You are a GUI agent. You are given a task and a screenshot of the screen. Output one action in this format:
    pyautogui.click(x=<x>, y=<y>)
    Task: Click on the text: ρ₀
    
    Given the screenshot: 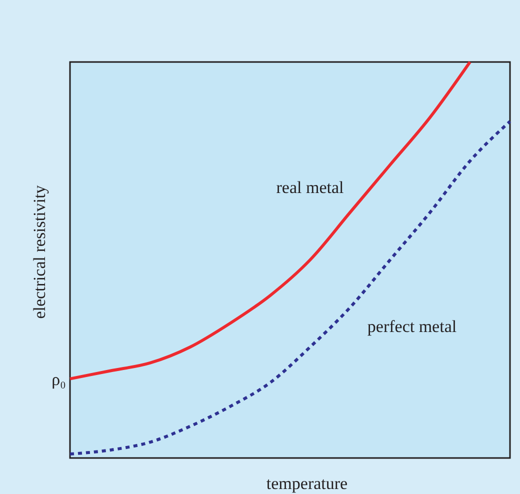 What is the action you would take?
    pyautogui.click(x=59, y=379)
    